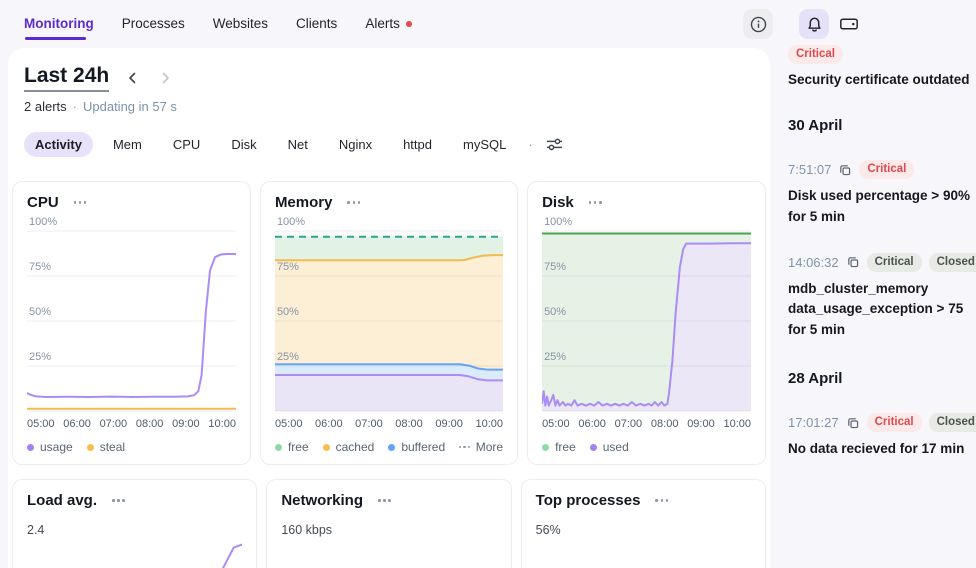  I want to click on legend-label: cached, so click(355, 447).